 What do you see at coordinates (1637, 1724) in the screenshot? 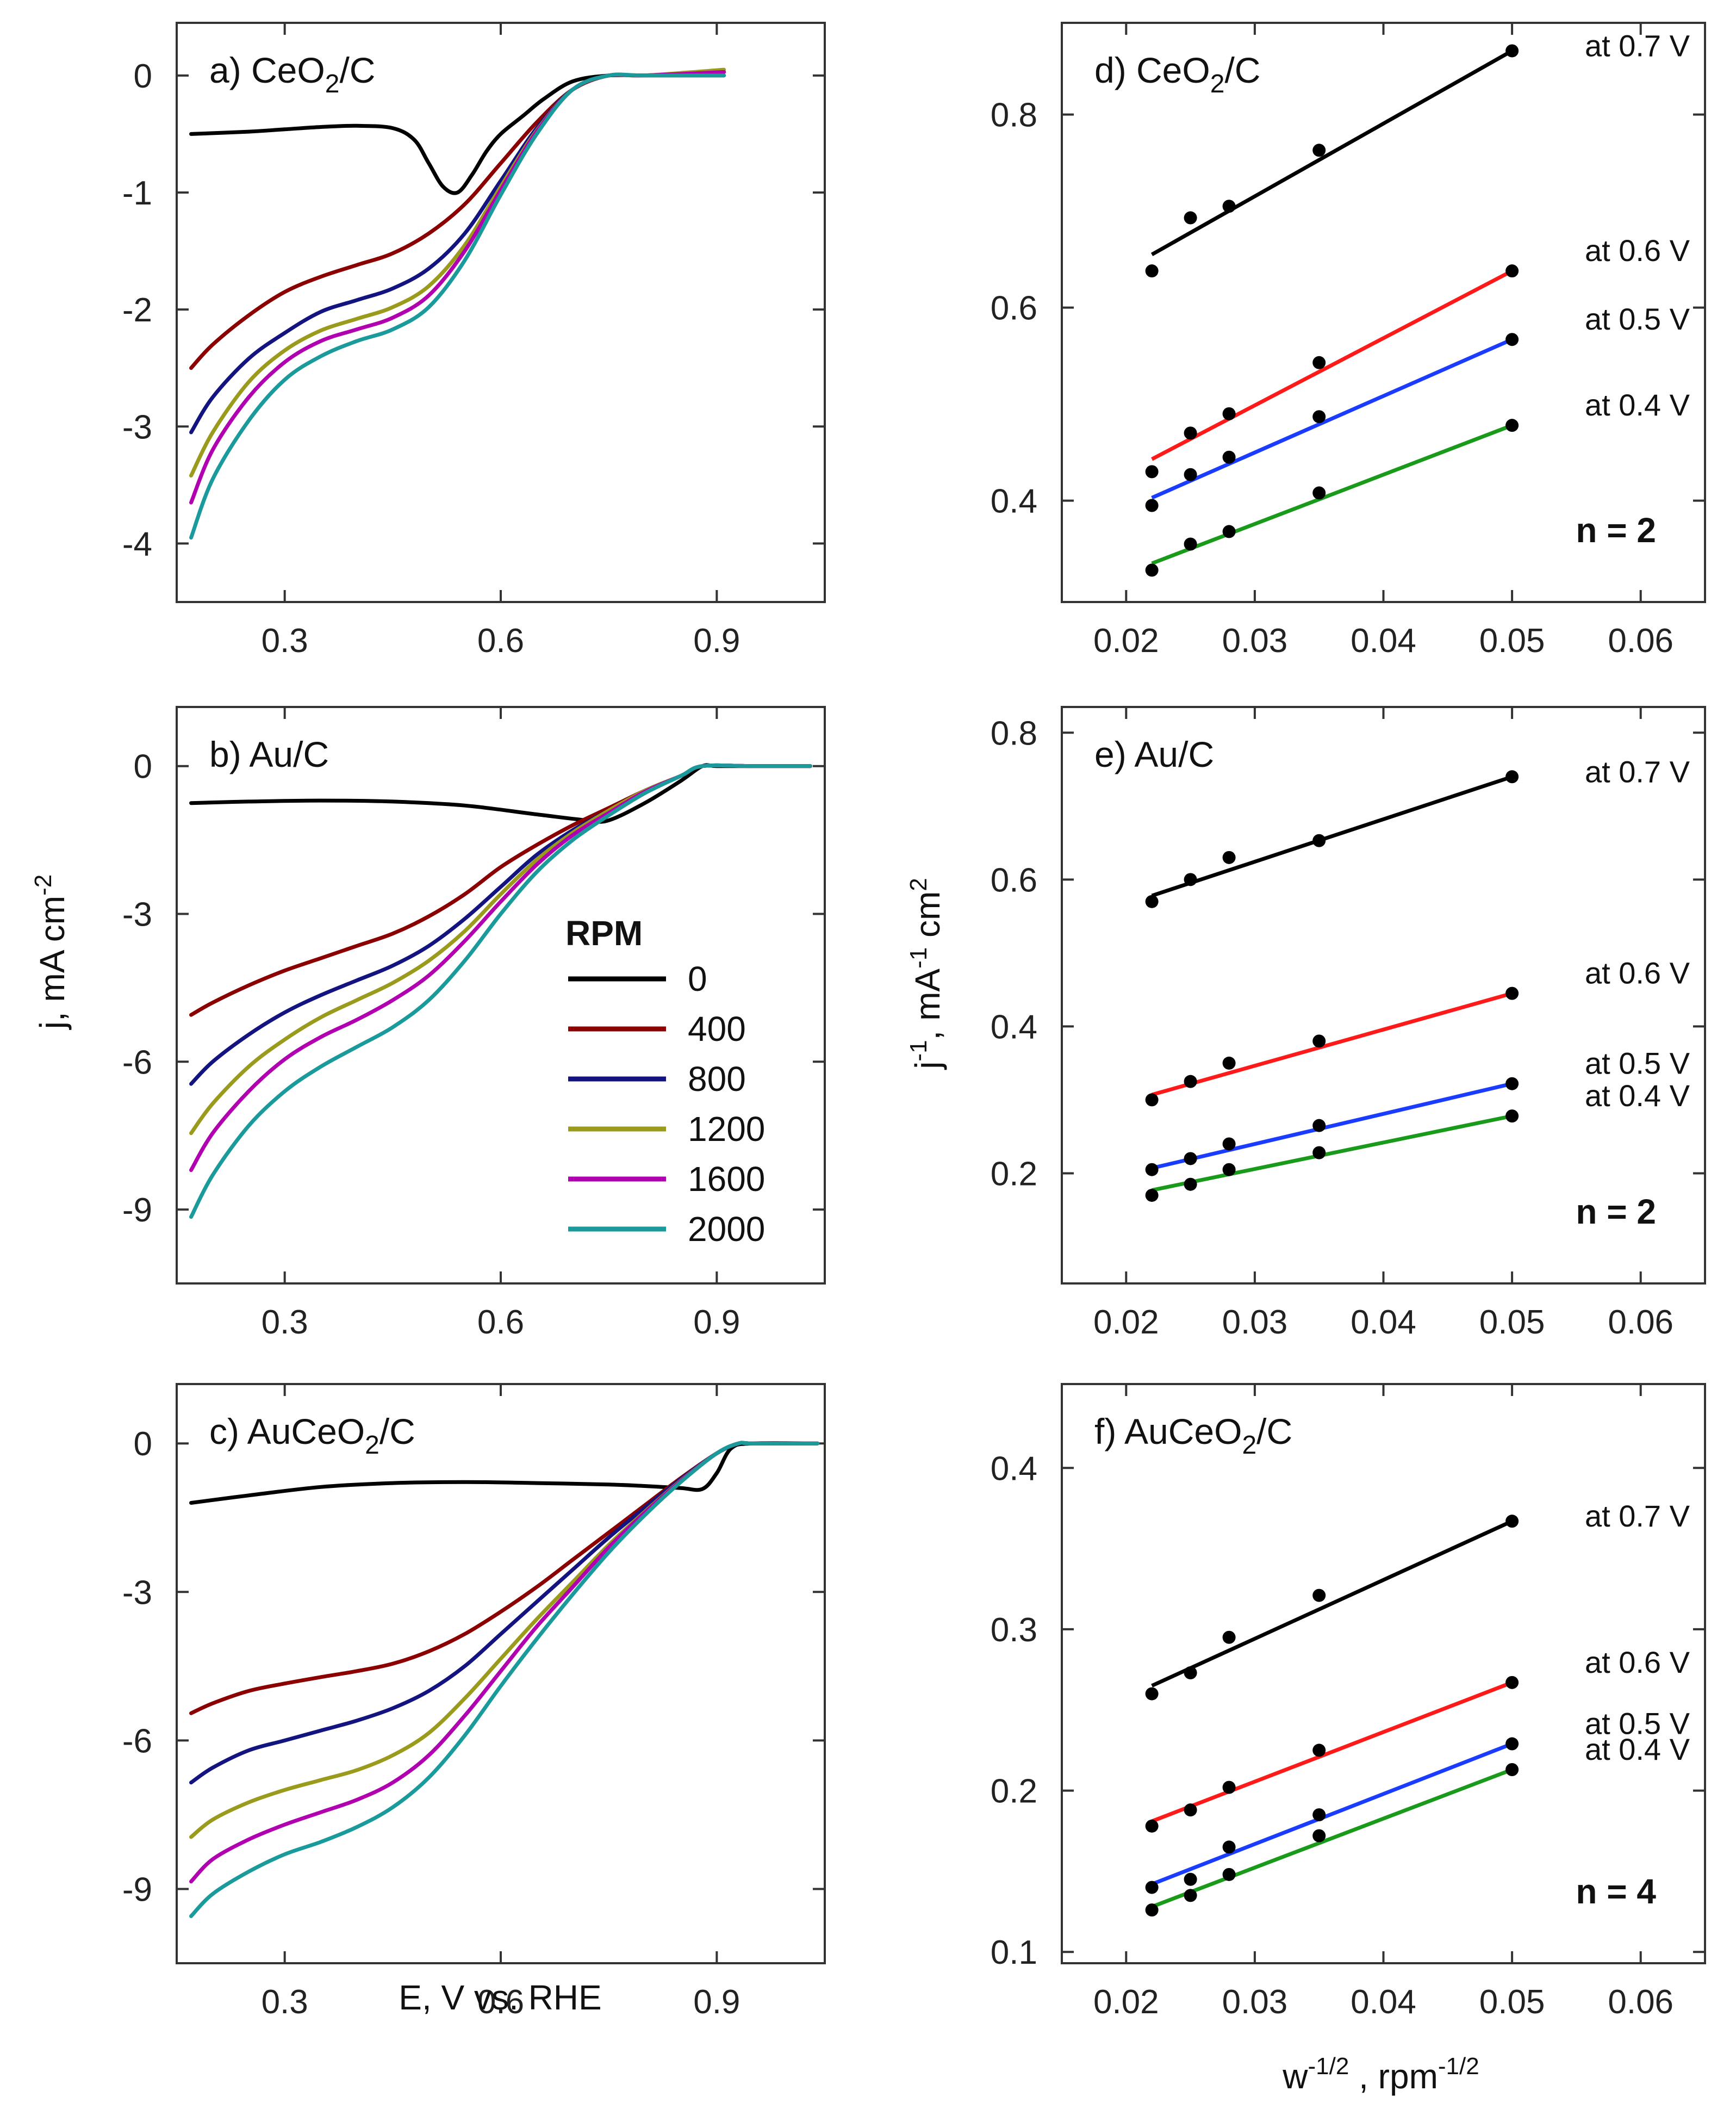
I see `potential-label-f-v05: at 0.5 V` at bounding box center [1637, 1724].